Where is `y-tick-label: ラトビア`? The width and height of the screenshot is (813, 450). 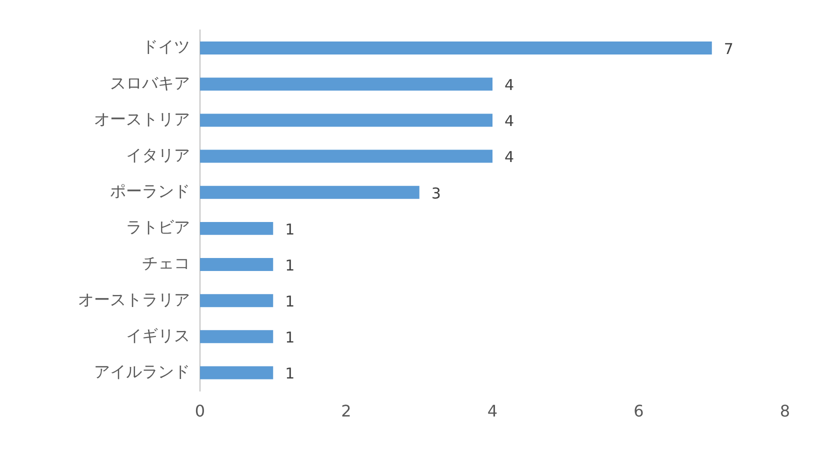
y-tick-label: ラトビア is located at coordinates (158, 227).